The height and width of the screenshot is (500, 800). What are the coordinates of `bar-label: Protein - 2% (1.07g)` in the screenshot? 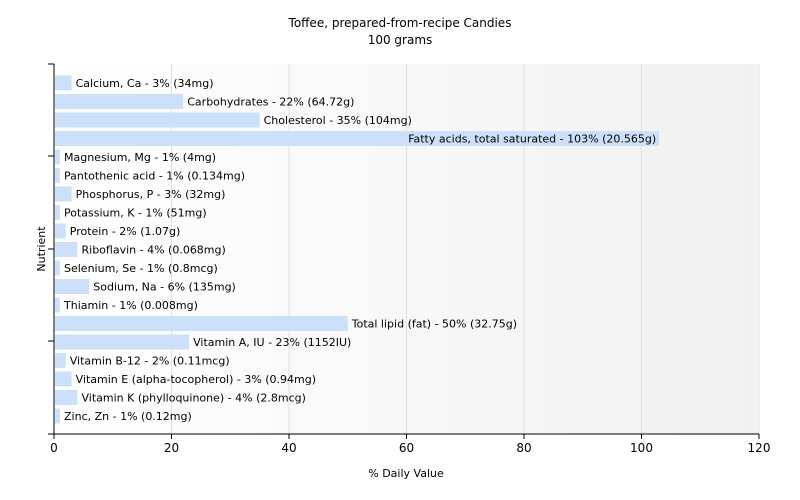 It's located at (125, 231).